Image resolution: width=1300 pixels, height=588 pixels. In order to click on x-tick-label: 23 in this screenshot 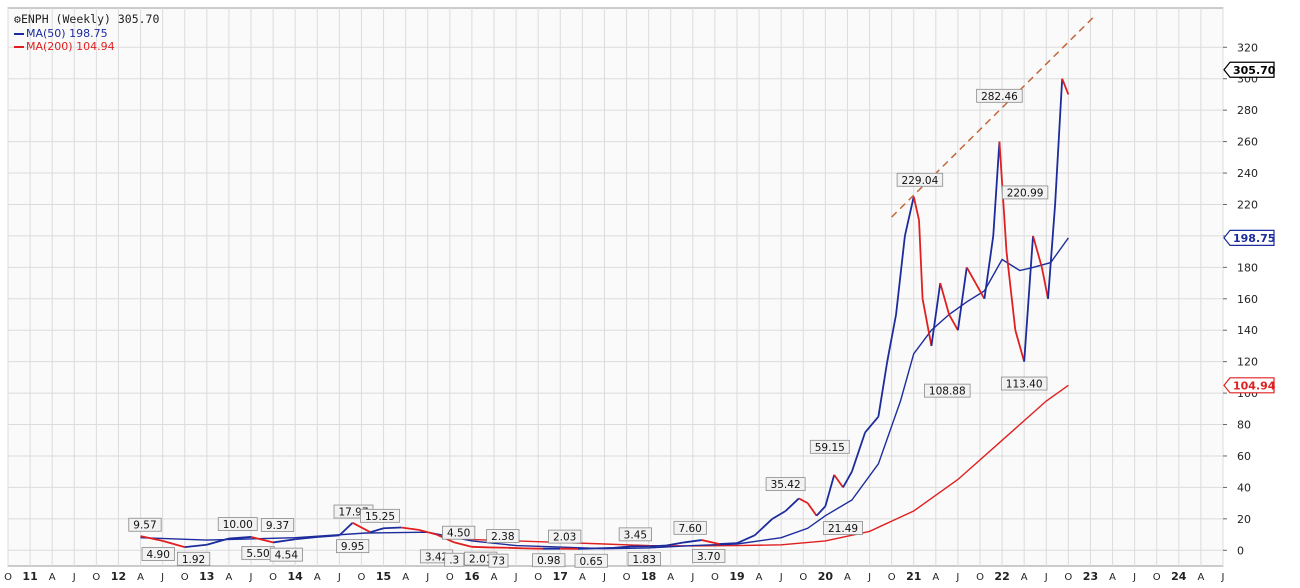, I will do `click(1090, 576)`.